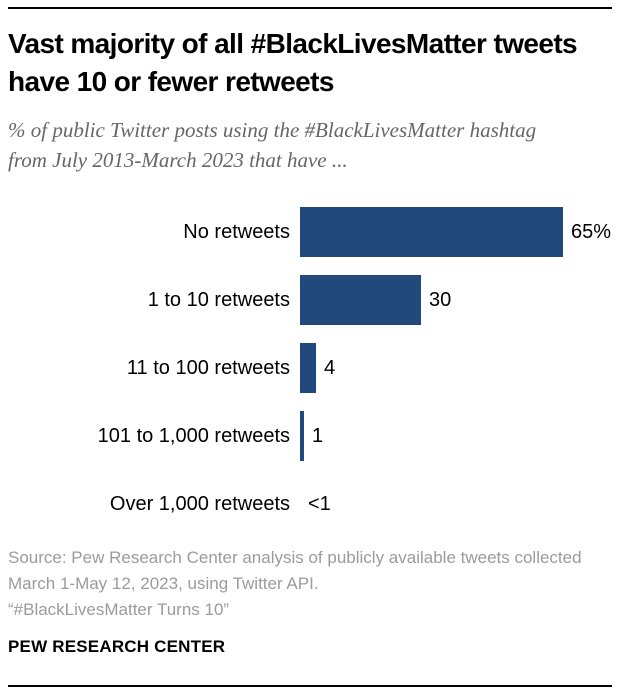 This screenshot has height=696, width=620. What do you see at coordinates (199, 503) in the screenshot?
I see `category-label: Over 1,000 retweets` at bounding box center [199, 503].